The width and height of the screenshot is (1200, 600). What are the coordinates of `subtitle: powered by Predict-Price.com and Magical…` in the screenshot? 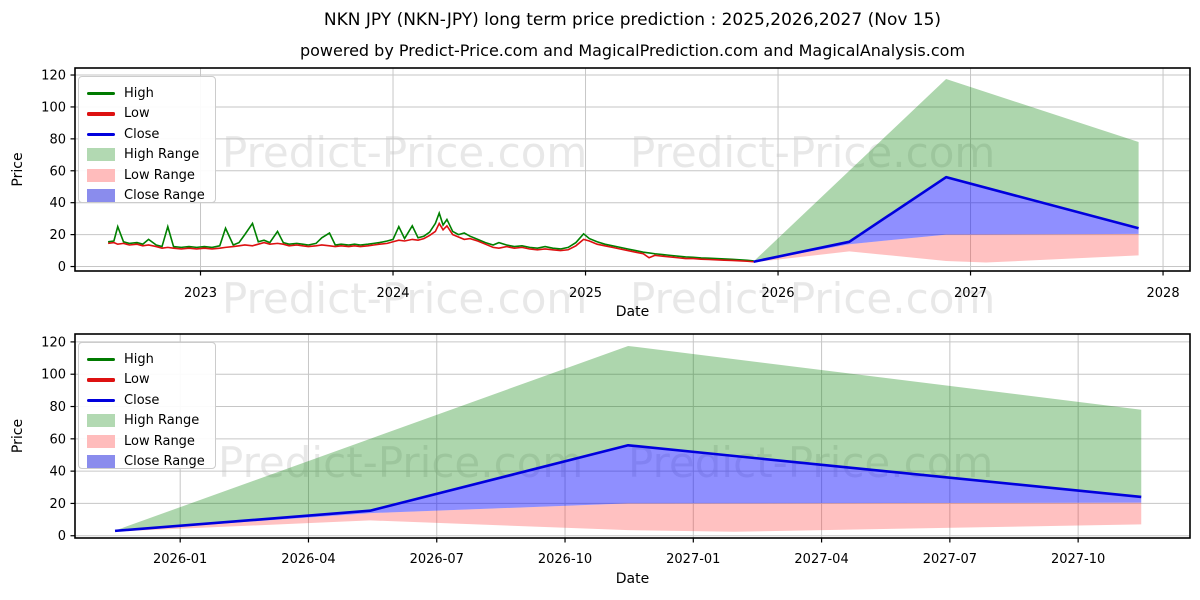 It's located at (632, 50).